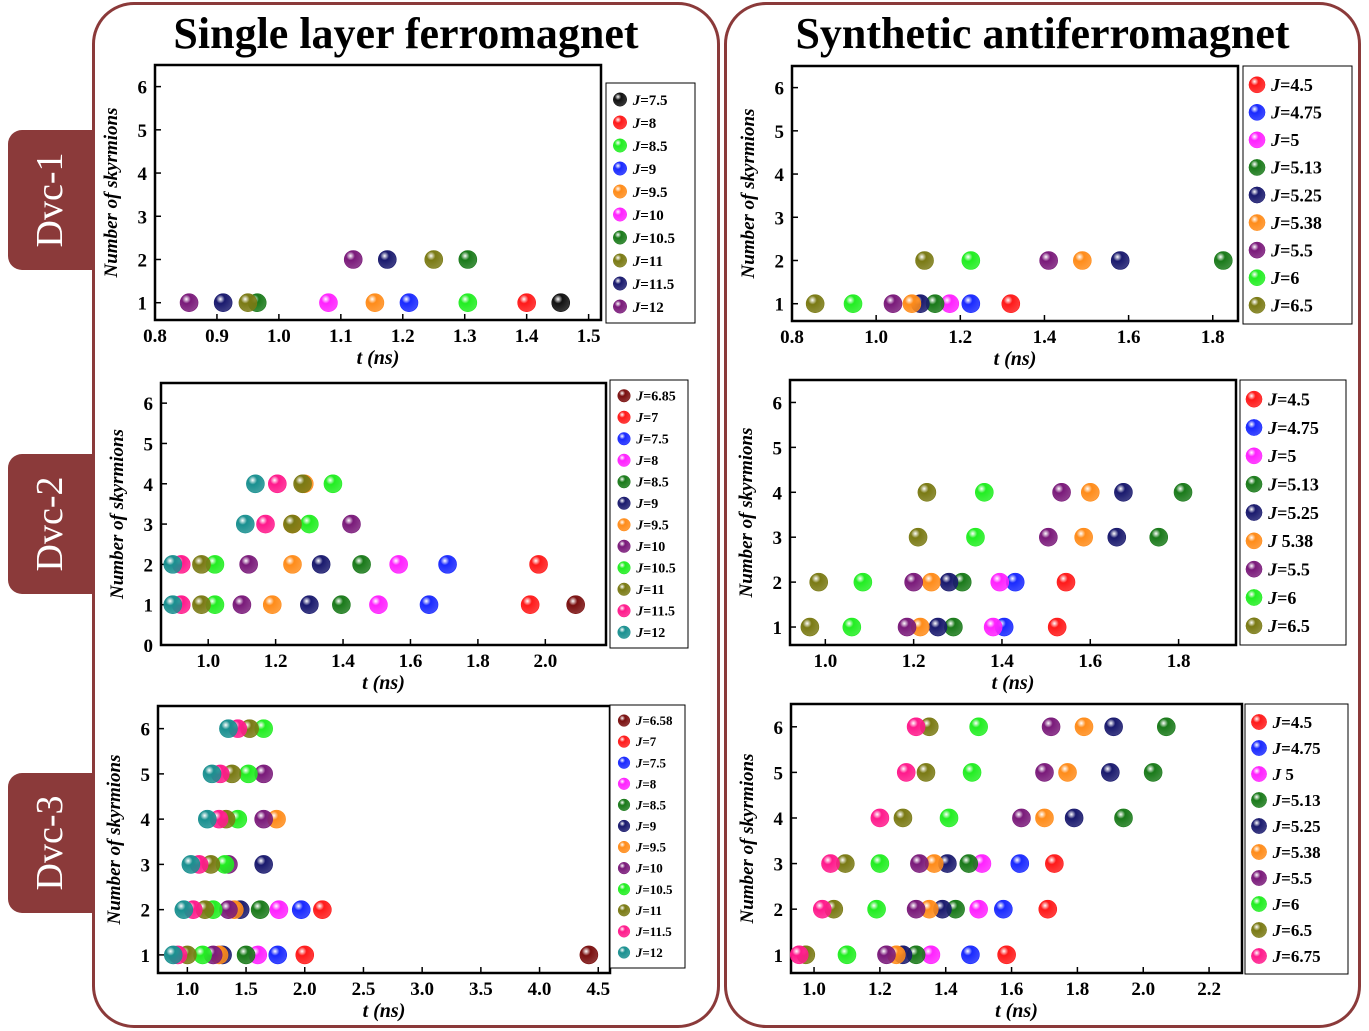 The image size is (1369, 1031). Describe the element at coordinates (465, 336) in the screenshot. I see `x-tick-label: 1.3` at that location.